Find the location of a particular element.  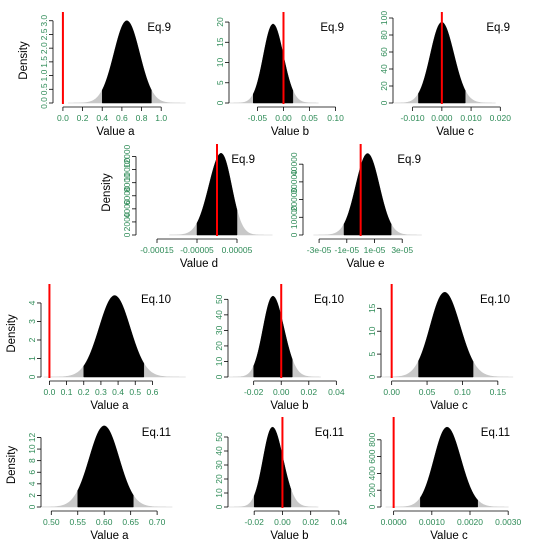

x-tick-label: -0.010 is located at coordinates (413, 118).